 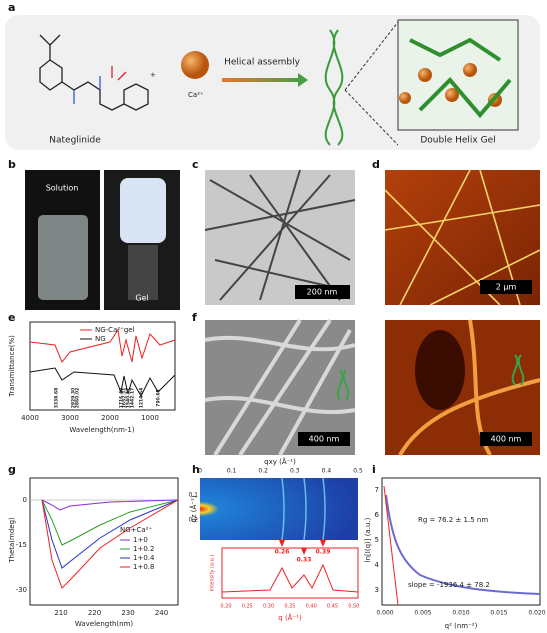 I want to click on peak-label: 0.39, so click(x=323, y=552).